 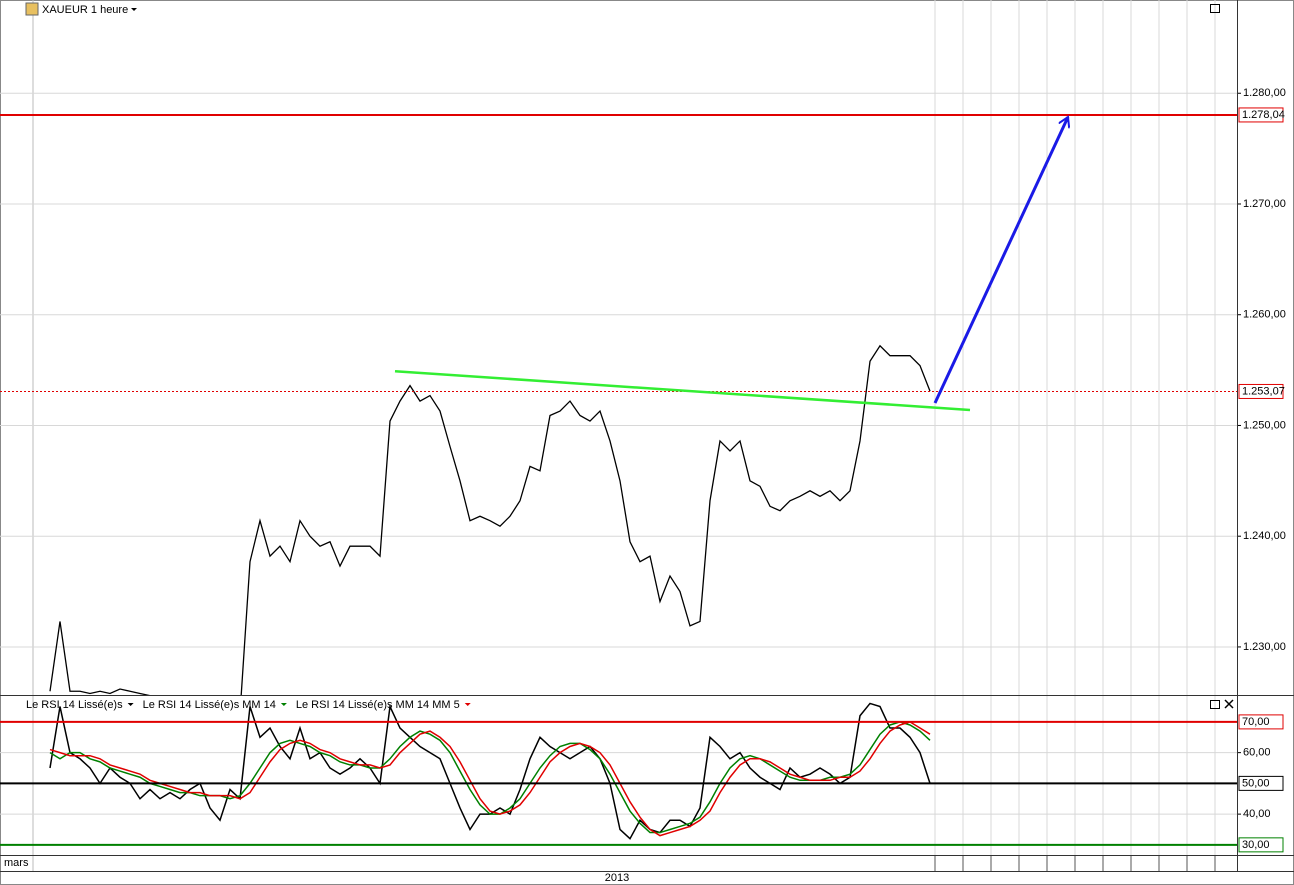 What do you see at coordinates (74, 705) in the screenshot?
I see `legend-entry: Le RSI 14 Lissé(e)s` at bounding box center [74, 705].